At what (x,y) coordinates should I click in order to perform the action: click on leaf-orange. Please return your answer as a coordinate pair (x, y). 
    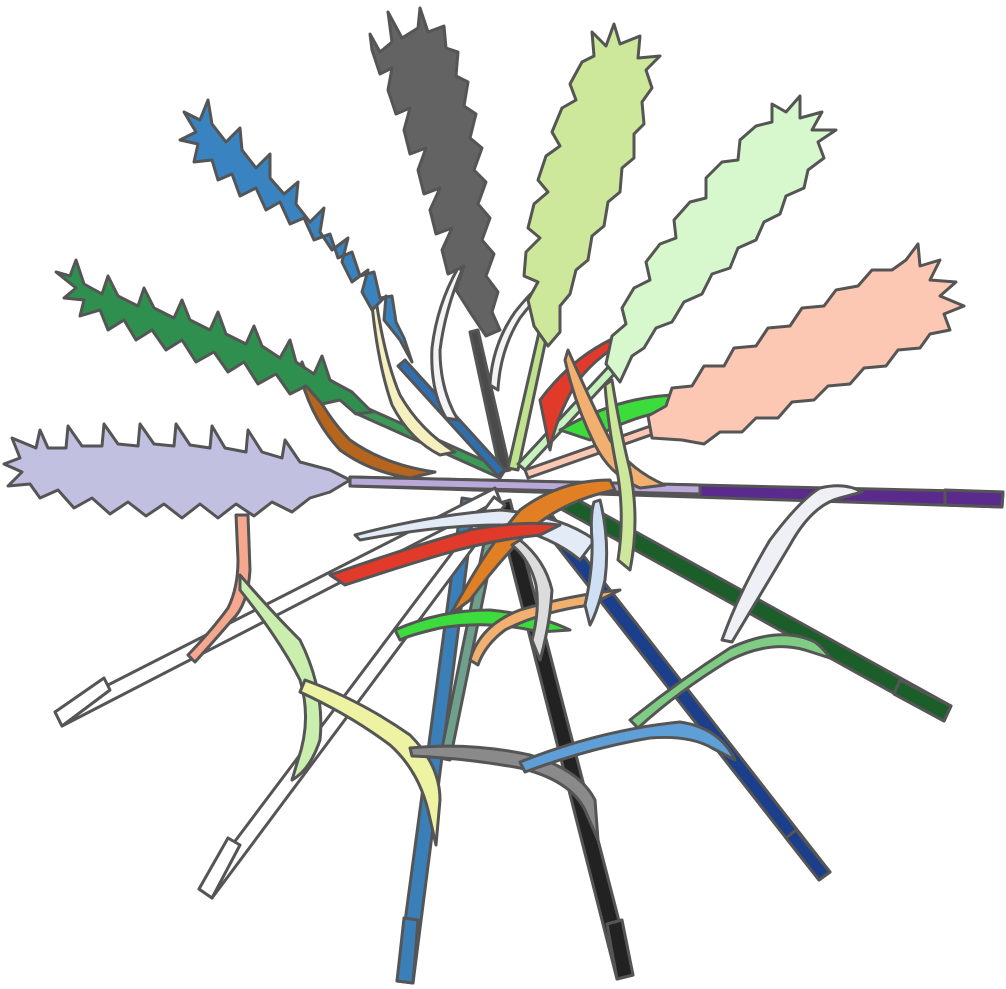
    Looking at the image, I should click on (532, 547).